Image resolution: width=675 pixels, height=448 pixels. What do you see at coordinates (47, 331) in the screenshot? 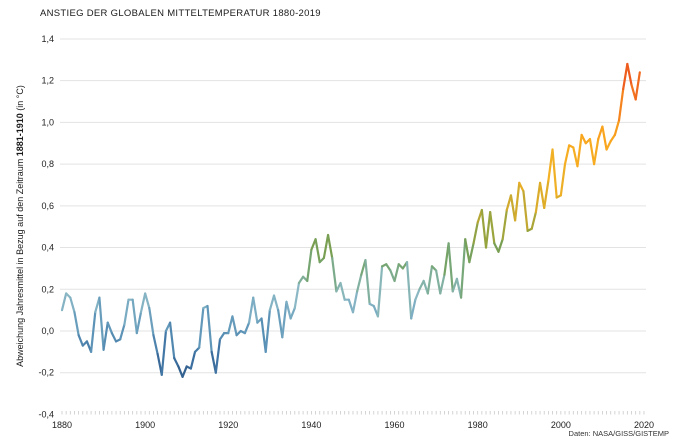
I see `y-tick-label: 0,0` at bounding box center [47, 331].